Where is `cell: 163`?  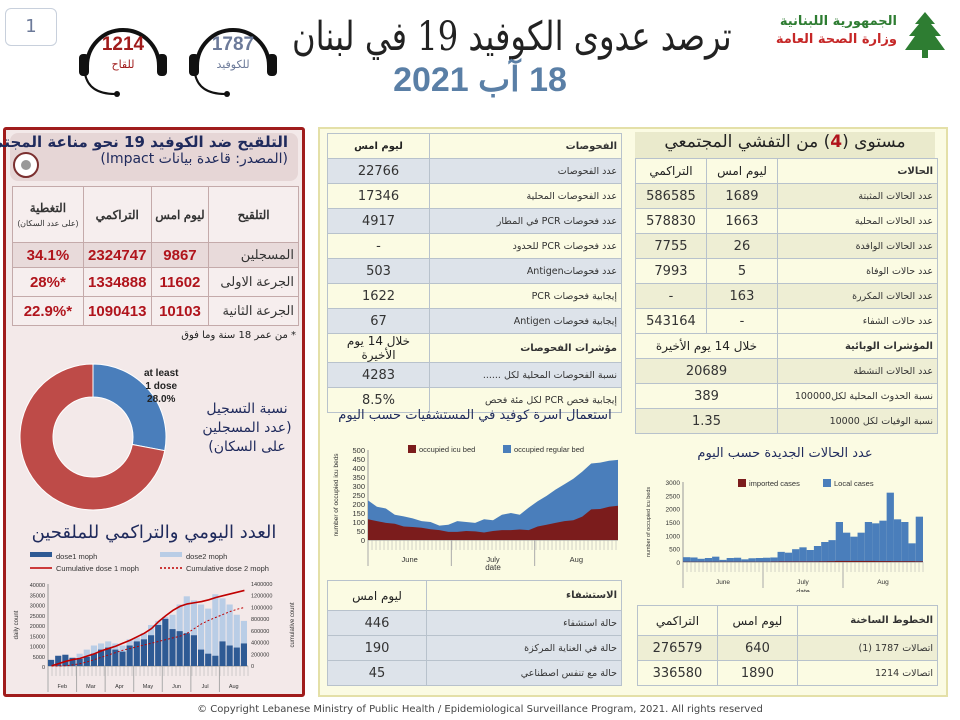
cell: 163 is located at coordinates (742, 296).